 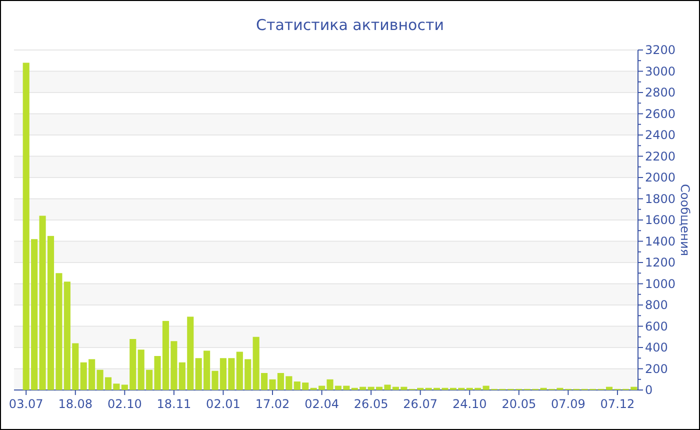 What do you see at coordinates (75, 404) in the screenshot?
I see `x-tick-label: 18.08` at bounding box center [75, 404].